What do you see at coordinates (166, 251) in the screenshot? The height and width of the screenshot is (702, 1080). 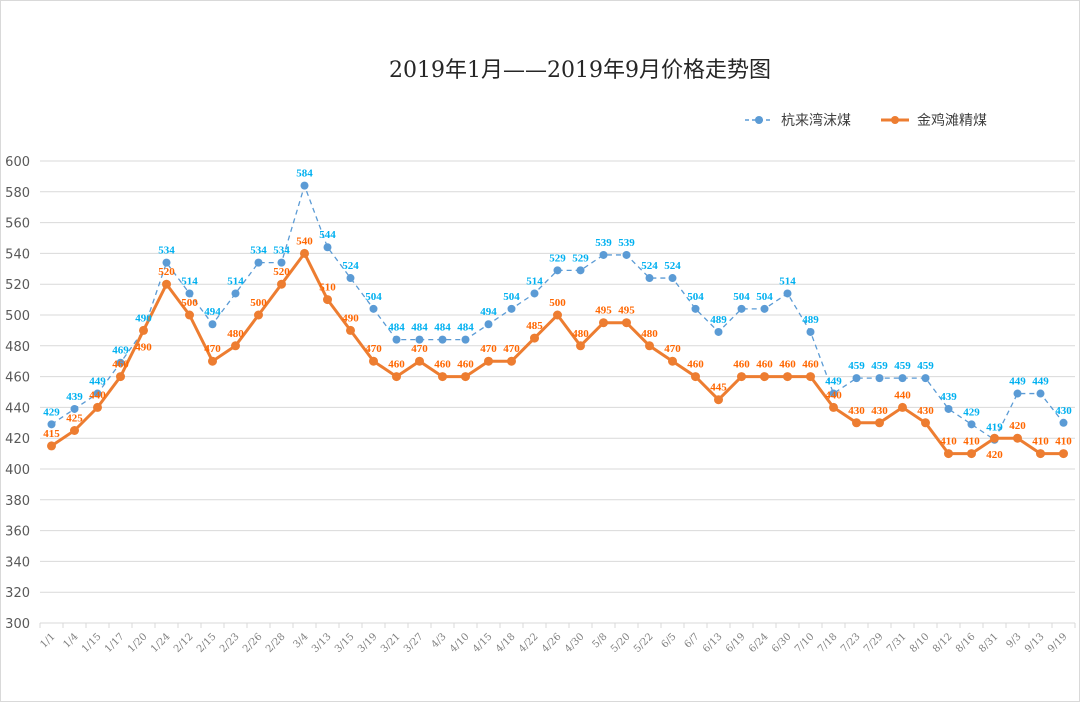 I see `data-label: 534` at bounding box center [166, 251].